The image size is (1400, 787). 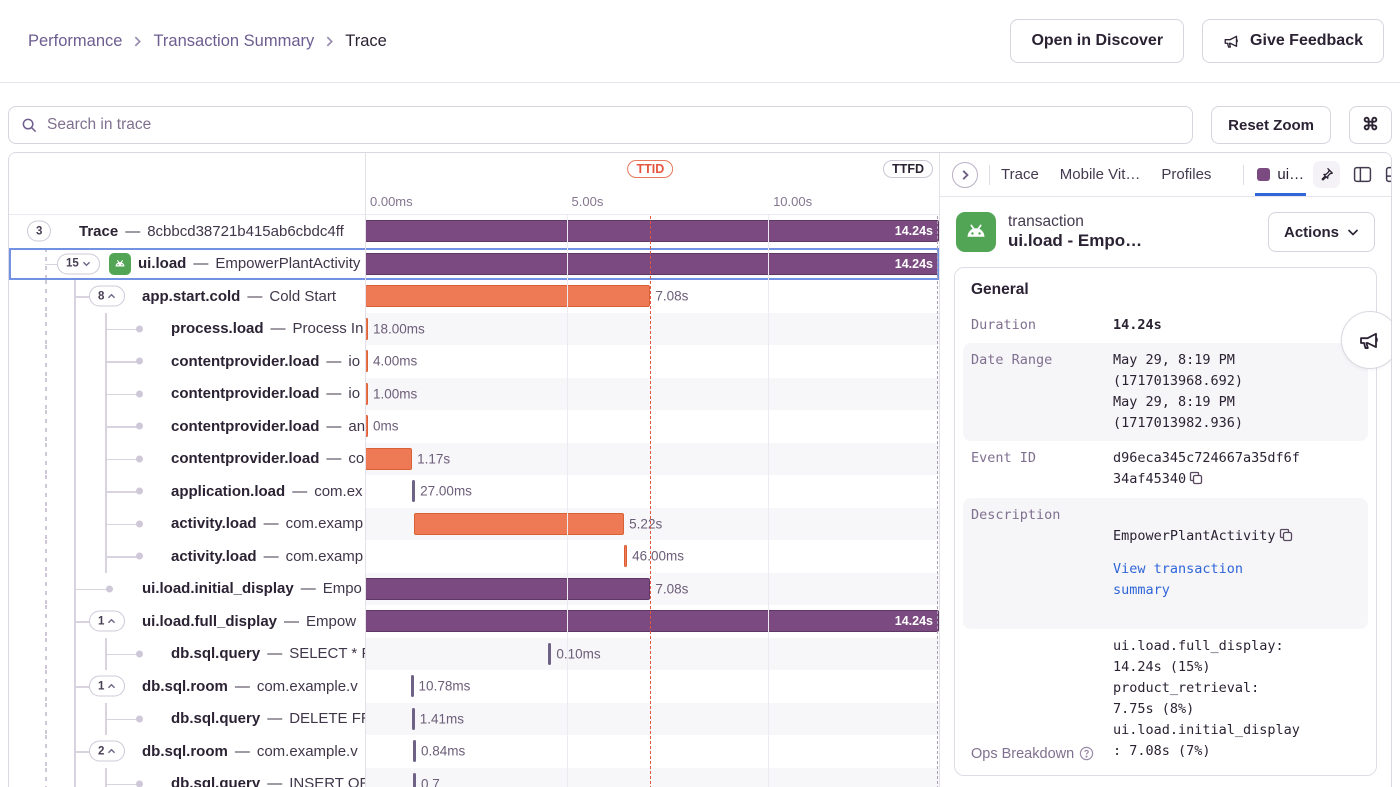 What do you see at coordinates (1271, 125) in the screenshot?
I see `reset-zoom-button: Reset Zoom` at bounding box center [1271, 125].